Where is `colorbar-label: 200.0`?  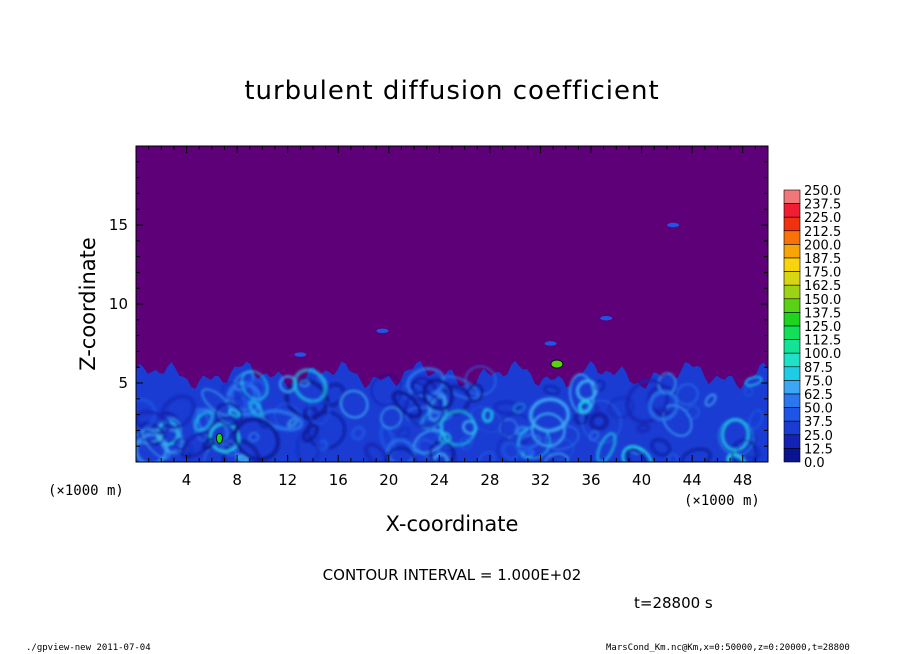
colorbar-label: 200.0 is located at coordinates (822, 245).